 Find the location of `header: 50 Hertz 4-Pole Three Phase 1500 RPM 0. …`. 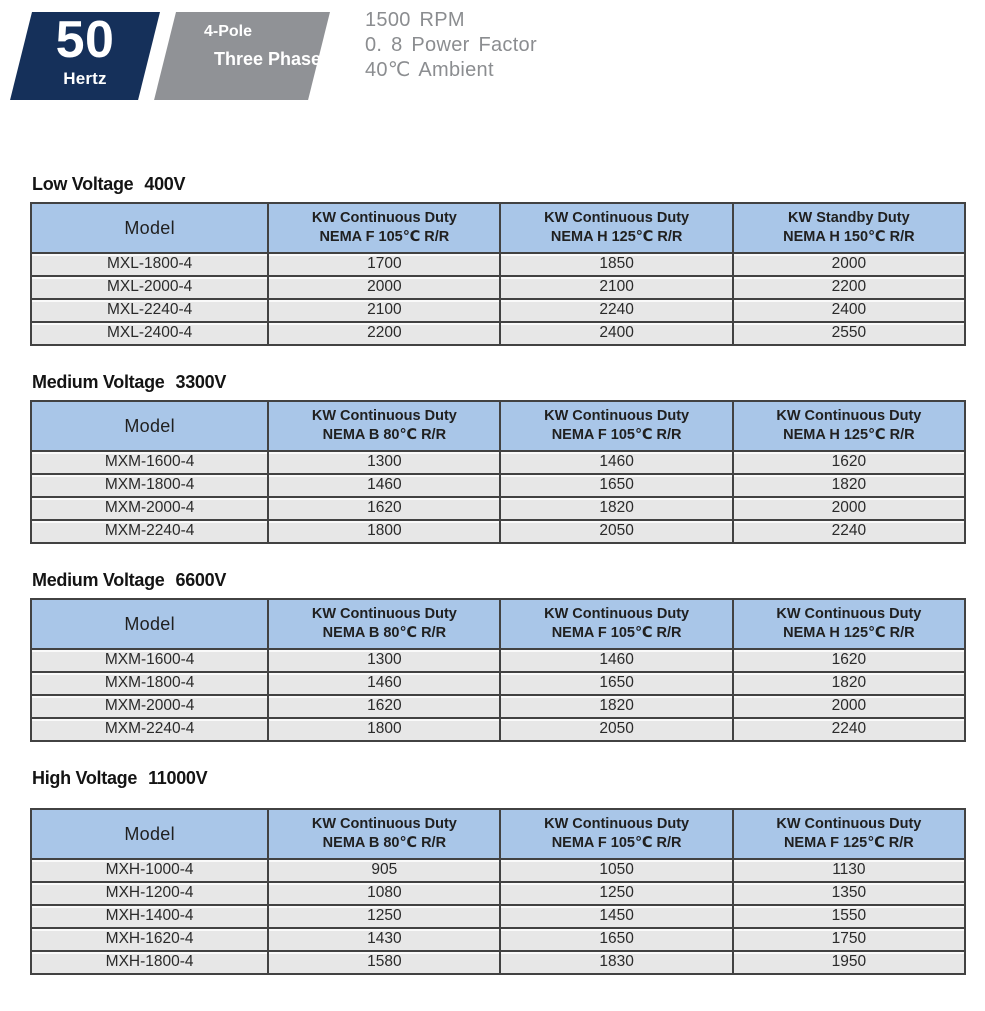

header: 50 Hertz 4-Pole Three Phase 1500 RPM 0. … is located at coordinates (492, 50).